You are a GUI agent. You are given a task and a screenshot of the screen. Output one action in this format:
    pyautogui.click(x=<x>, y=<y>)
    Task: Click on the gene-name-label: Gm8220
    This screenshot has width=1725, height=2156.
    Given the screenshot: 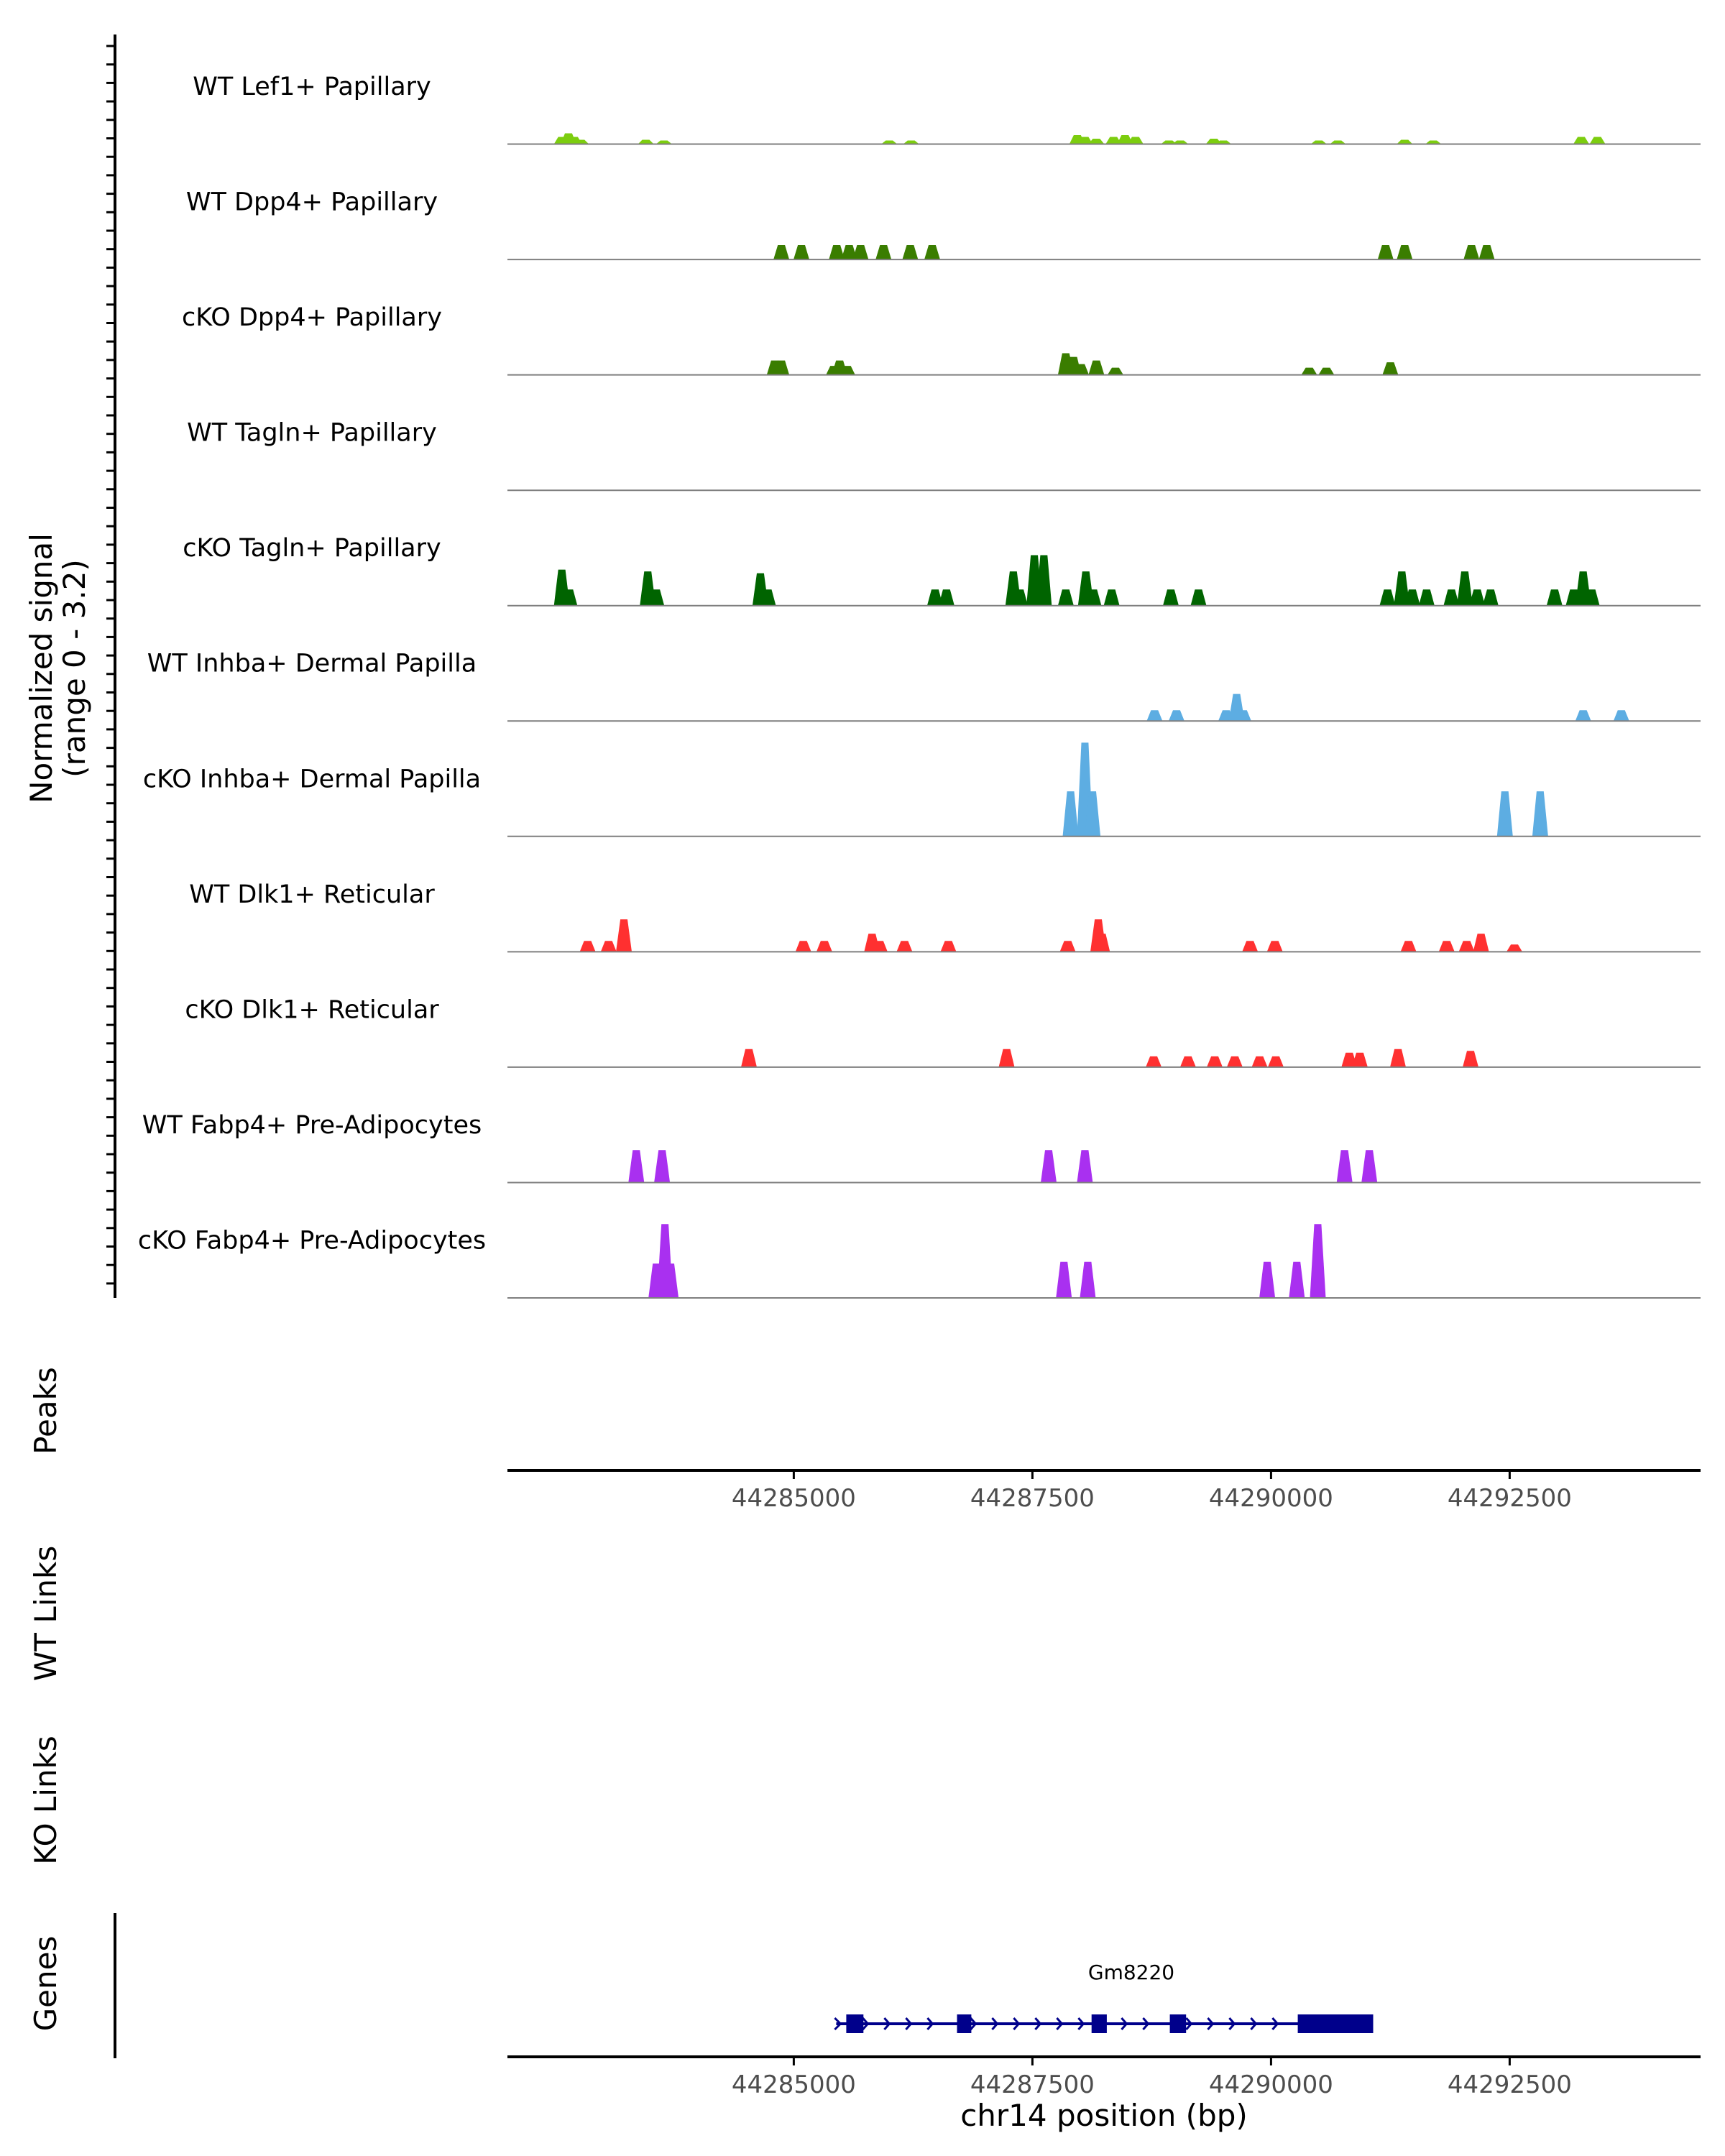 What is the action you would take?
    pyautogui.click(x=1131, y=1972)
    